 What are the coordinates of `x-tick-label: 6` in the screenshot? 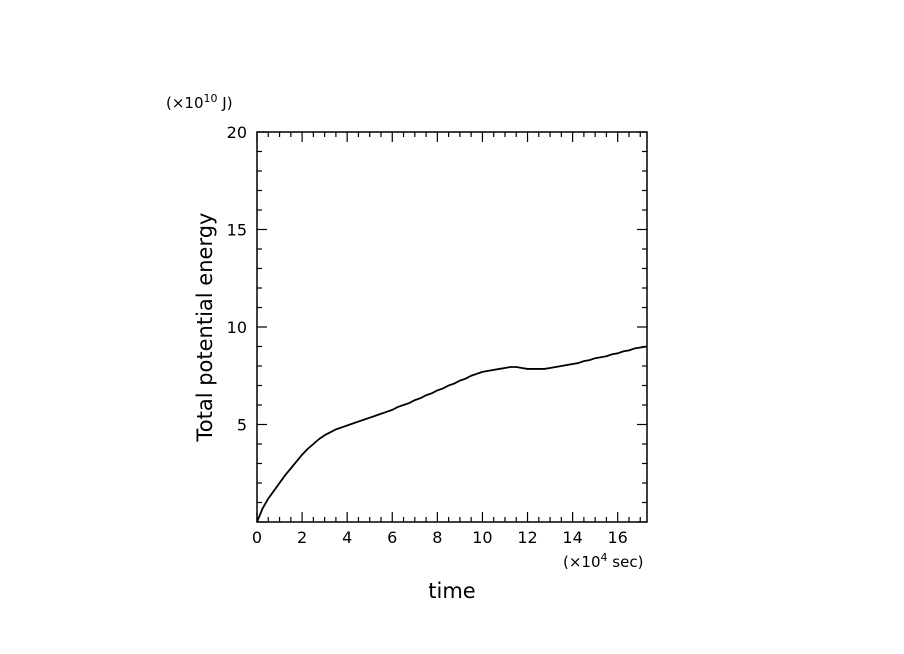 It's located at (392, 537).